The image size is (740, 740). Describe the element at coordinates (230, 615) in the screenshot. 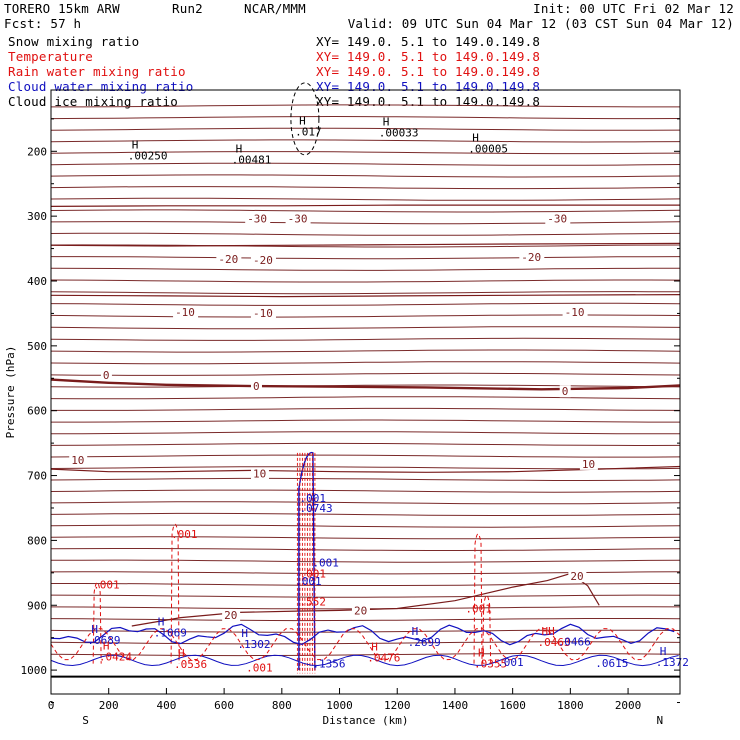

I see `isotherm-label: 20` at that location.